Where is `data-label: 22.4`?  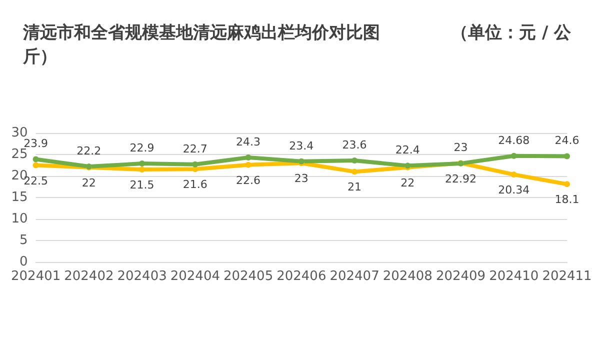
data-label: 22.4 is located at coordinates (407, 150).